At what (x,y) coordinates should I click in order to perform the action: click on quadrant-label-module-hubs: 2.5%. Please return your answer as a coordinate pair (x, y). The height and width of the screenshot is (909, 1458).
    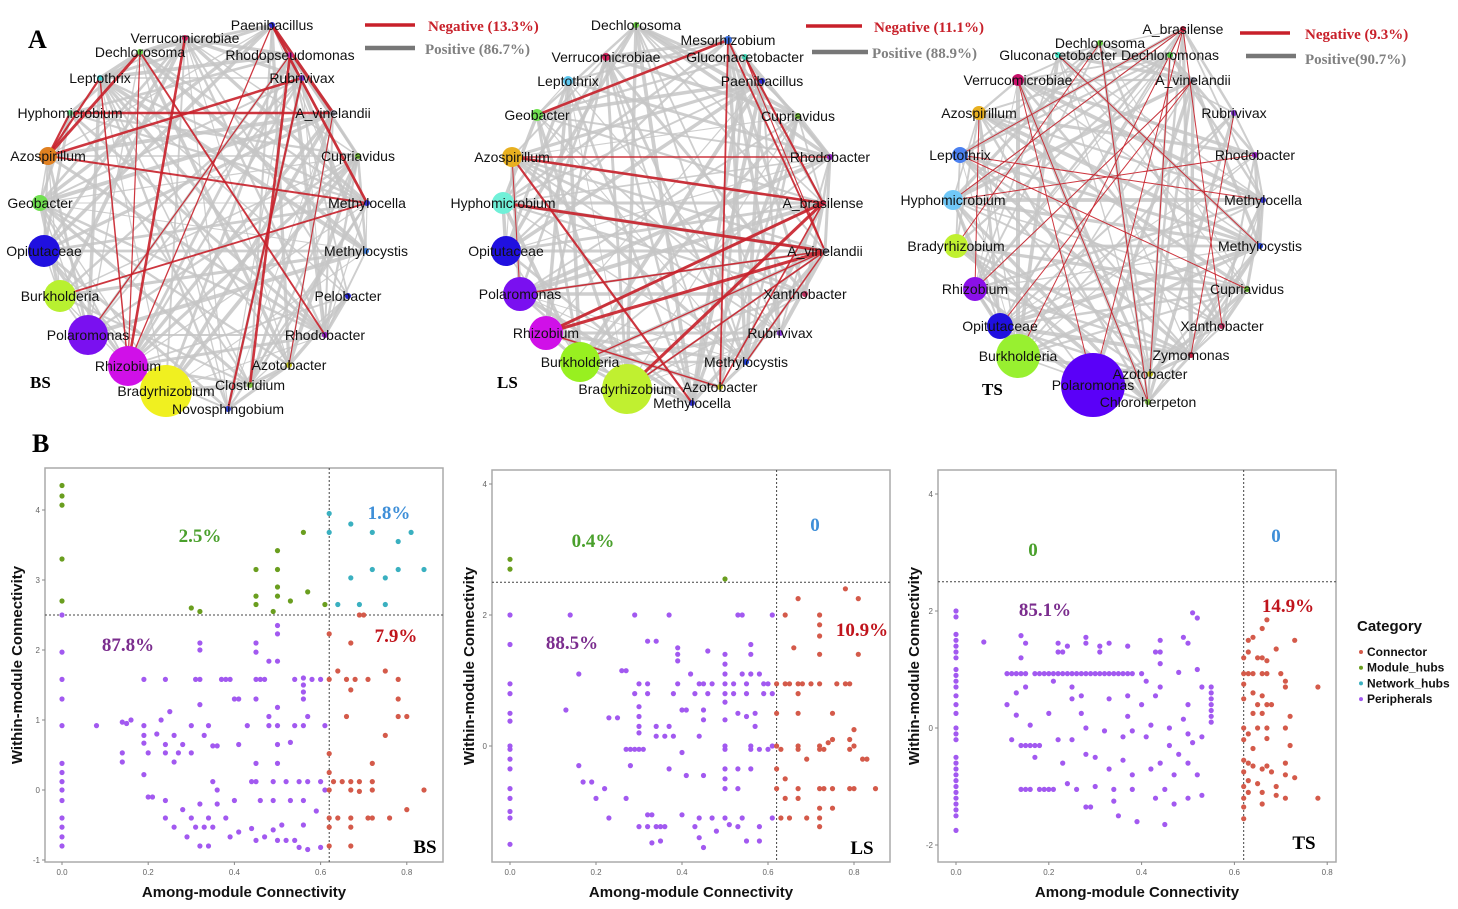
    Looking at the image, I should click on (200, 536).